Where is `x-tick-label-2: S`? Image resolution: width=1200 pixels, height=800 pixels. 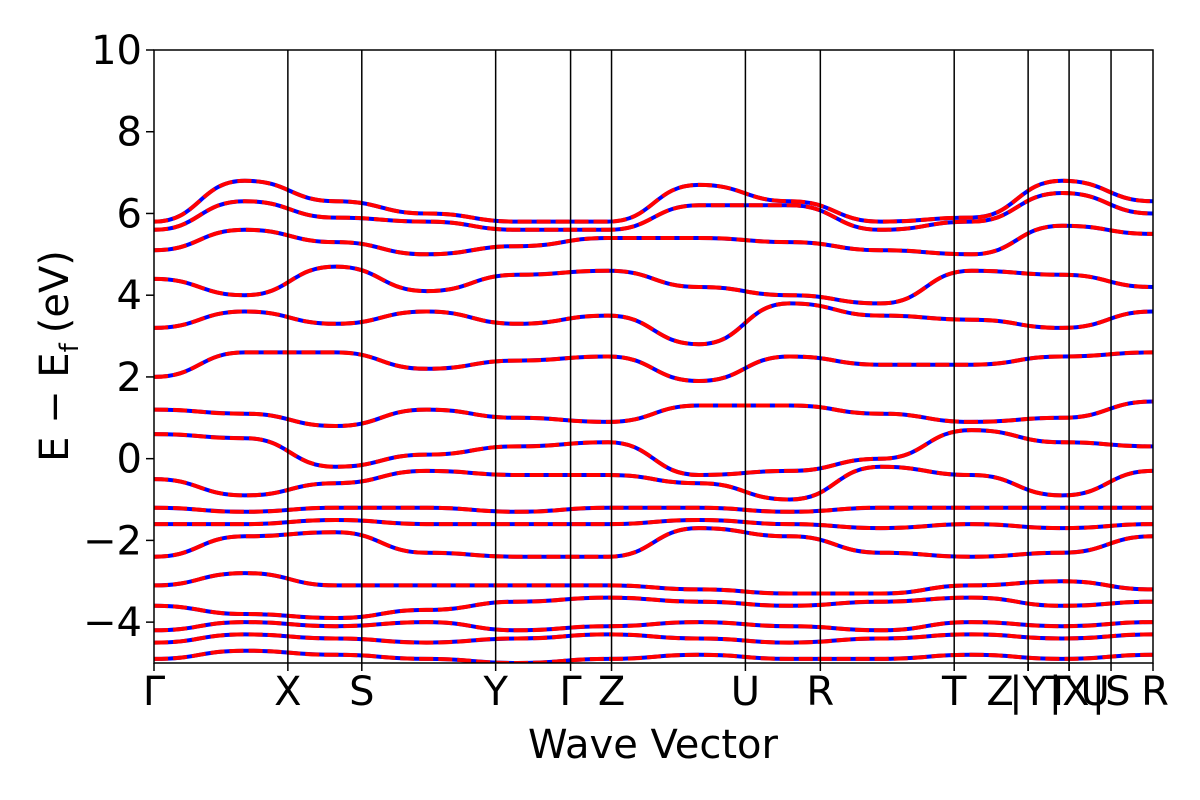
x-tick-label-2: S is located at coordinates (361, 692).